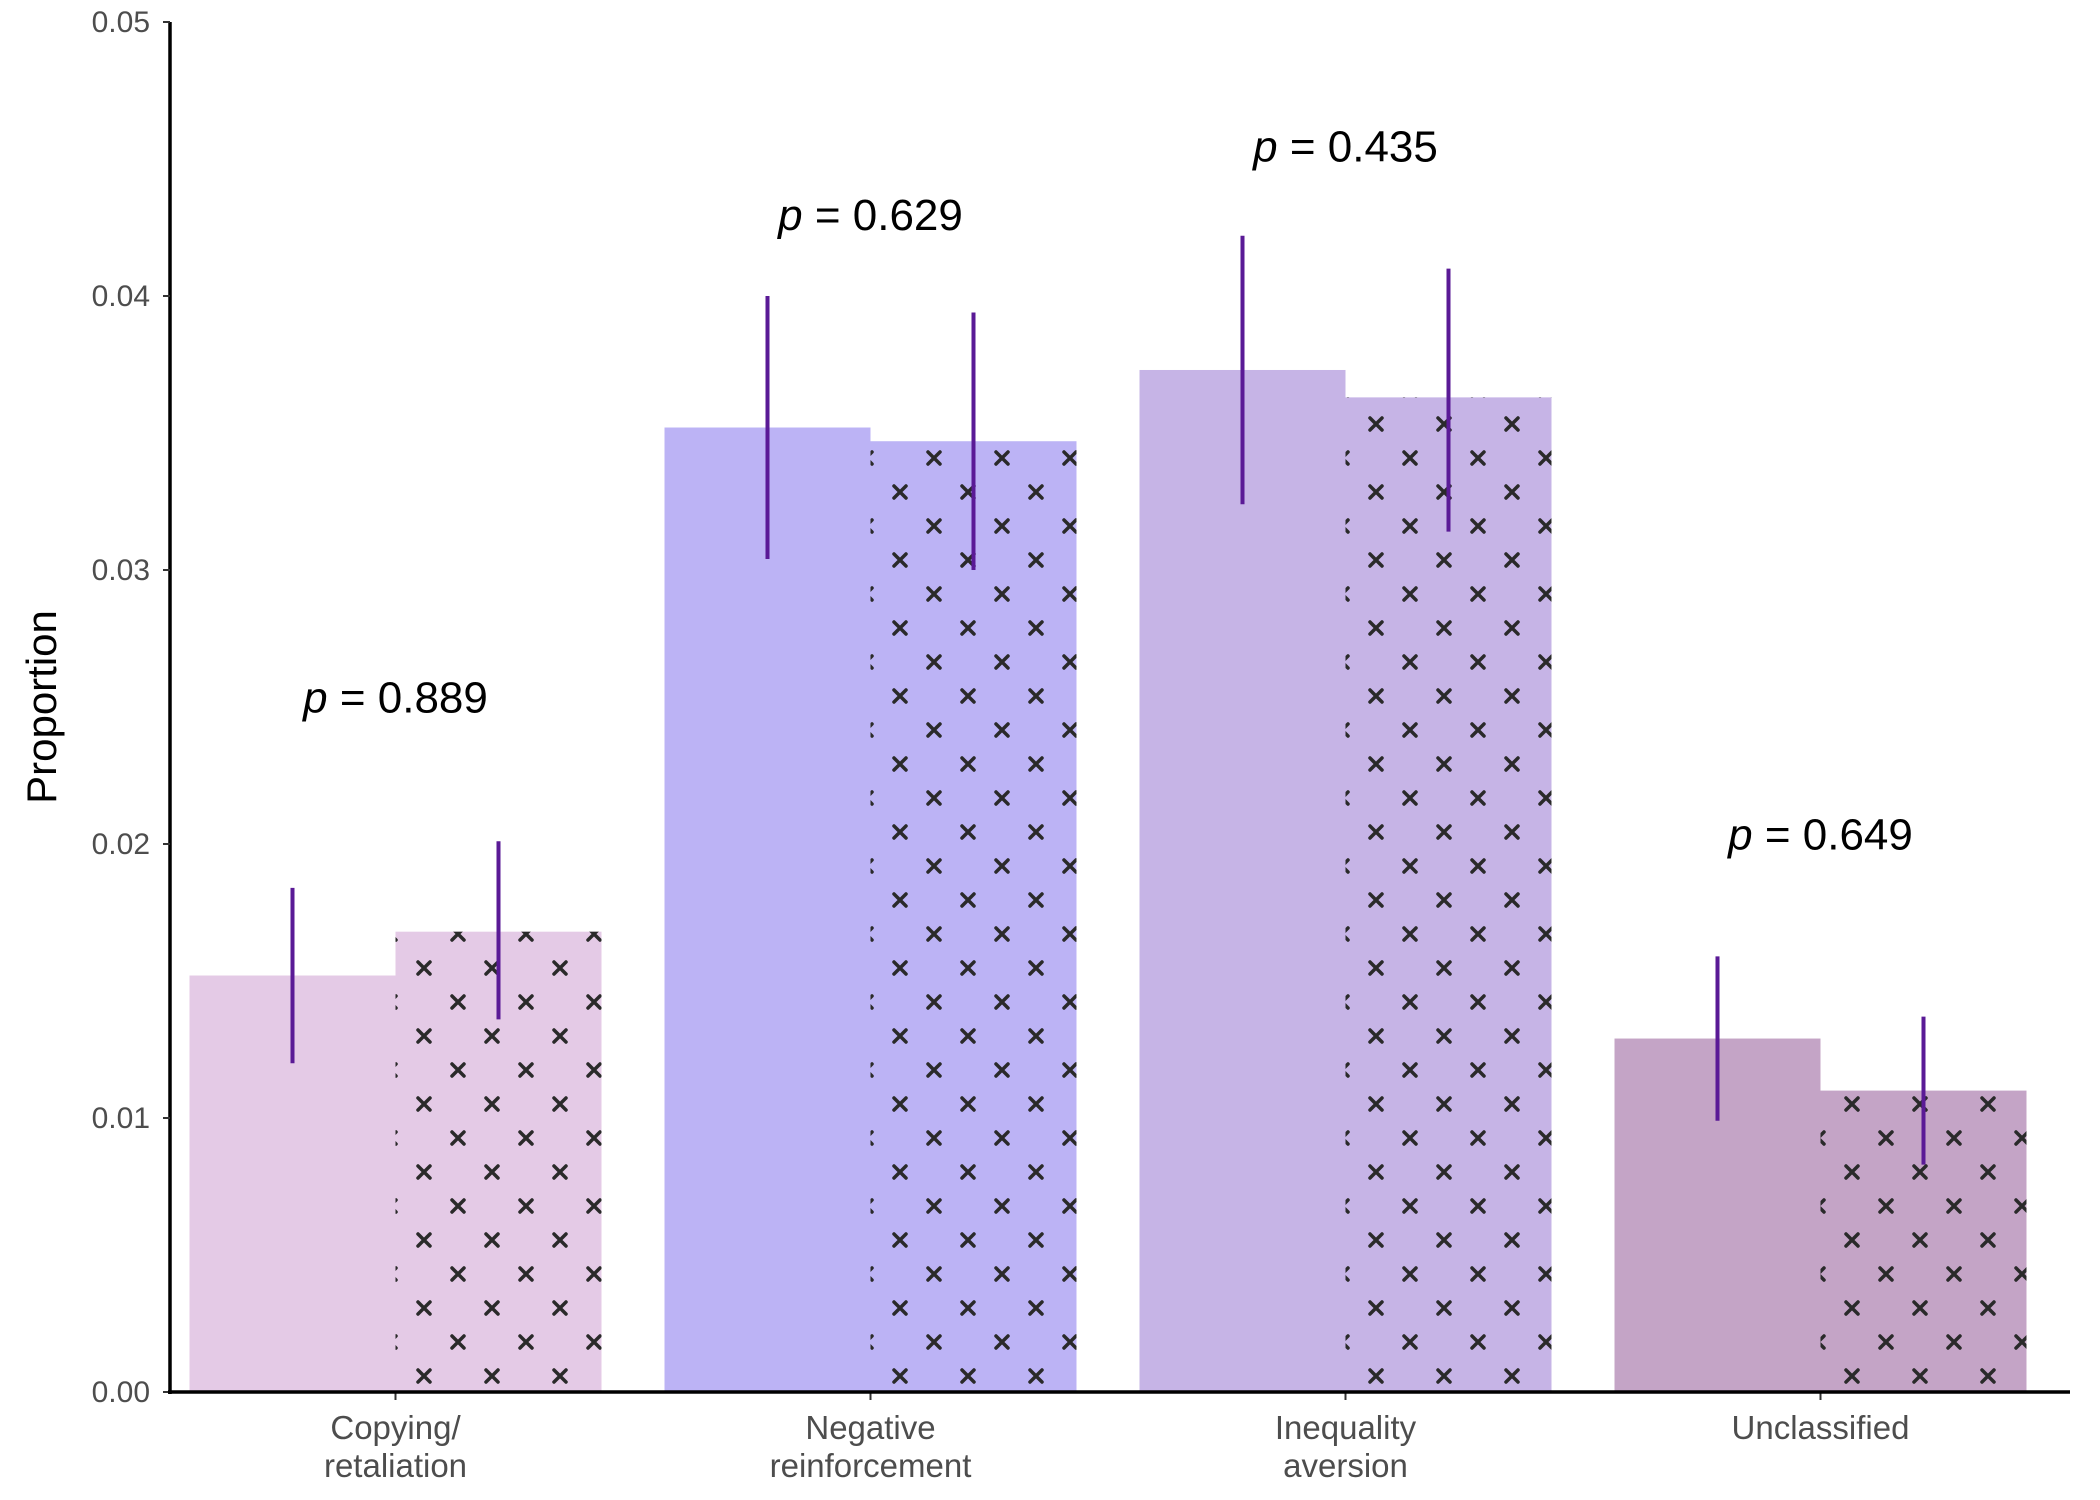 Image resolution: width=2100 pixels, height=1500 pixels. I want to click on p-value-label: p = 0.889, so click(394, 697).